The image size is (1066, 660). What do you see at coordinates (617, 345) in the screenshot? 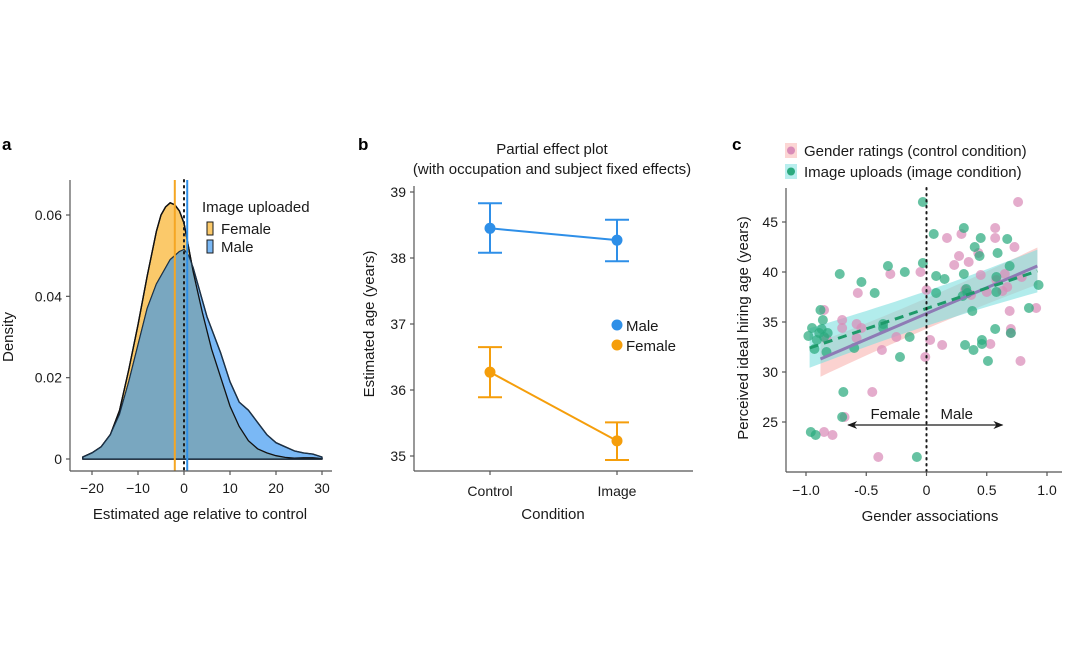
I see `legend-marker-female` at bounding box center [617, 345].